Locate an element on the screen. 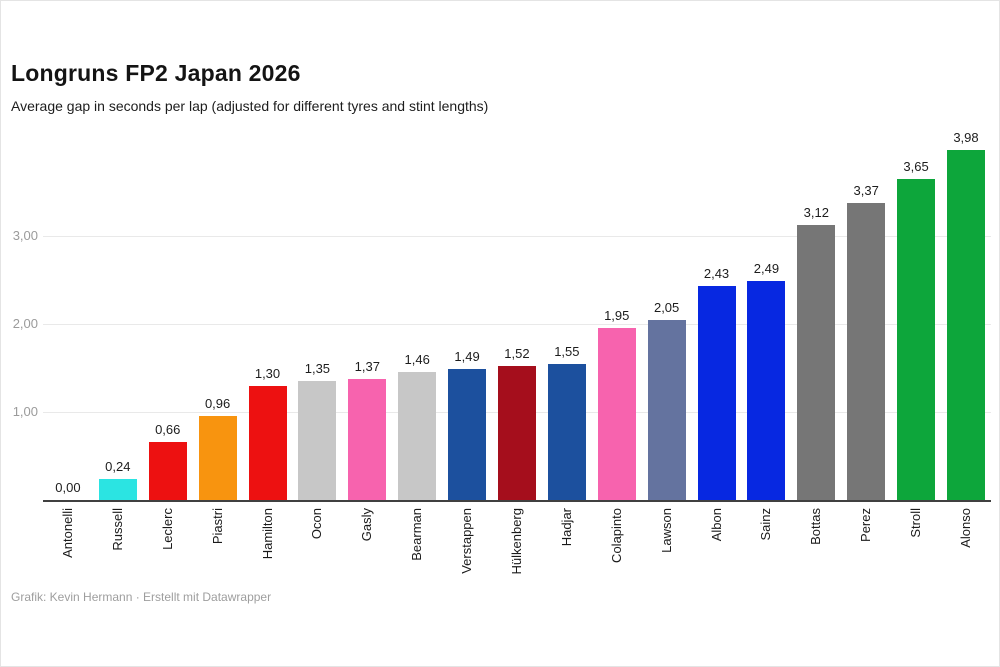  y-tick-label: 1,00 is located at coordinates (25, 411).